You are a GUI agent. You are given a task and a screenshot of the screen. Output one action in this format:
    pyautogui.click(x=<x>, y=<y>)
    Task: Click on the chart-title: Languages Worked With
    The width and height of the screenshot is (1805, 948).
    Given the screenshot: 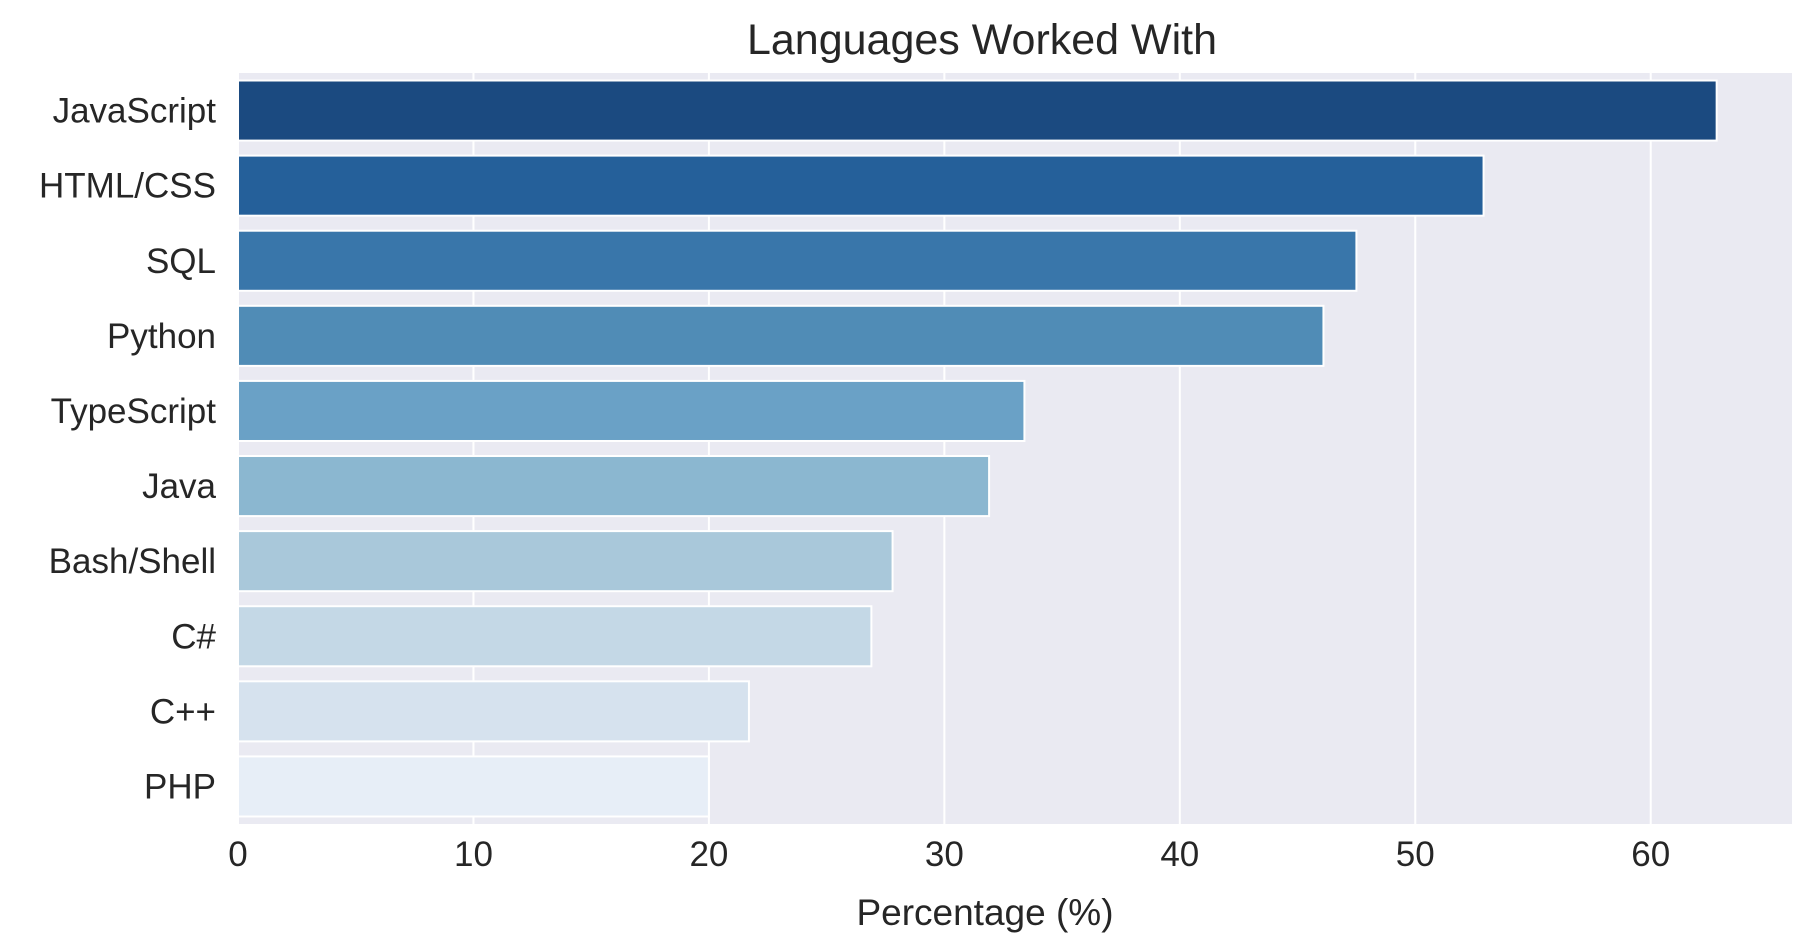 What is the action you would take?
    pyautogui.click(x=982, y=40)
    